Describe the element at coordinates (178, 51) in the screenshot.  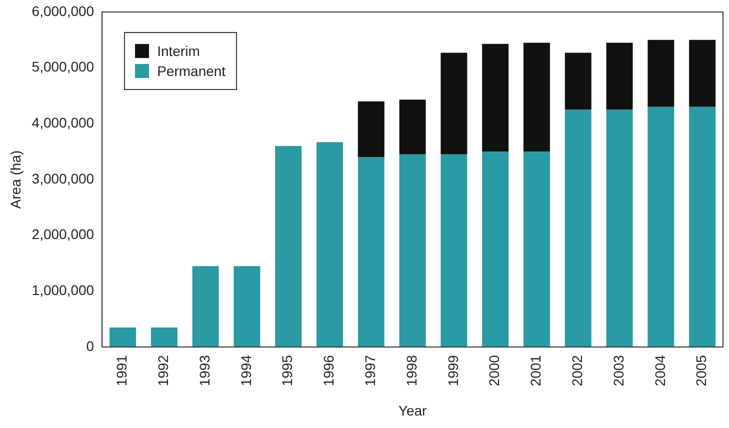
I see `legend-label: Interim` at that location.